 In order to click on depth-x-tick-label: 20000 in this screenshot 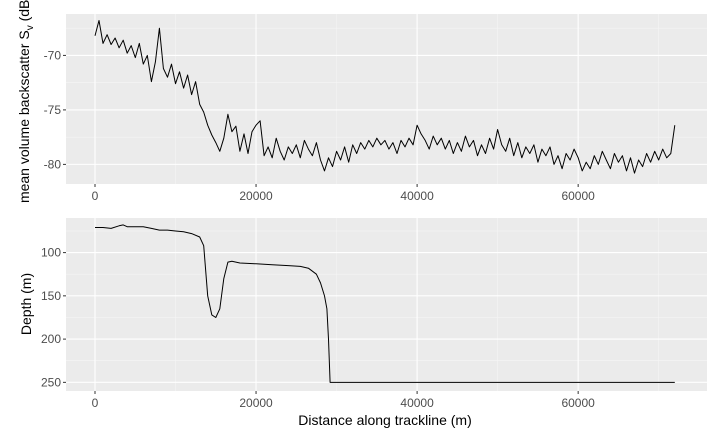, I will do `click(256, 403)`.